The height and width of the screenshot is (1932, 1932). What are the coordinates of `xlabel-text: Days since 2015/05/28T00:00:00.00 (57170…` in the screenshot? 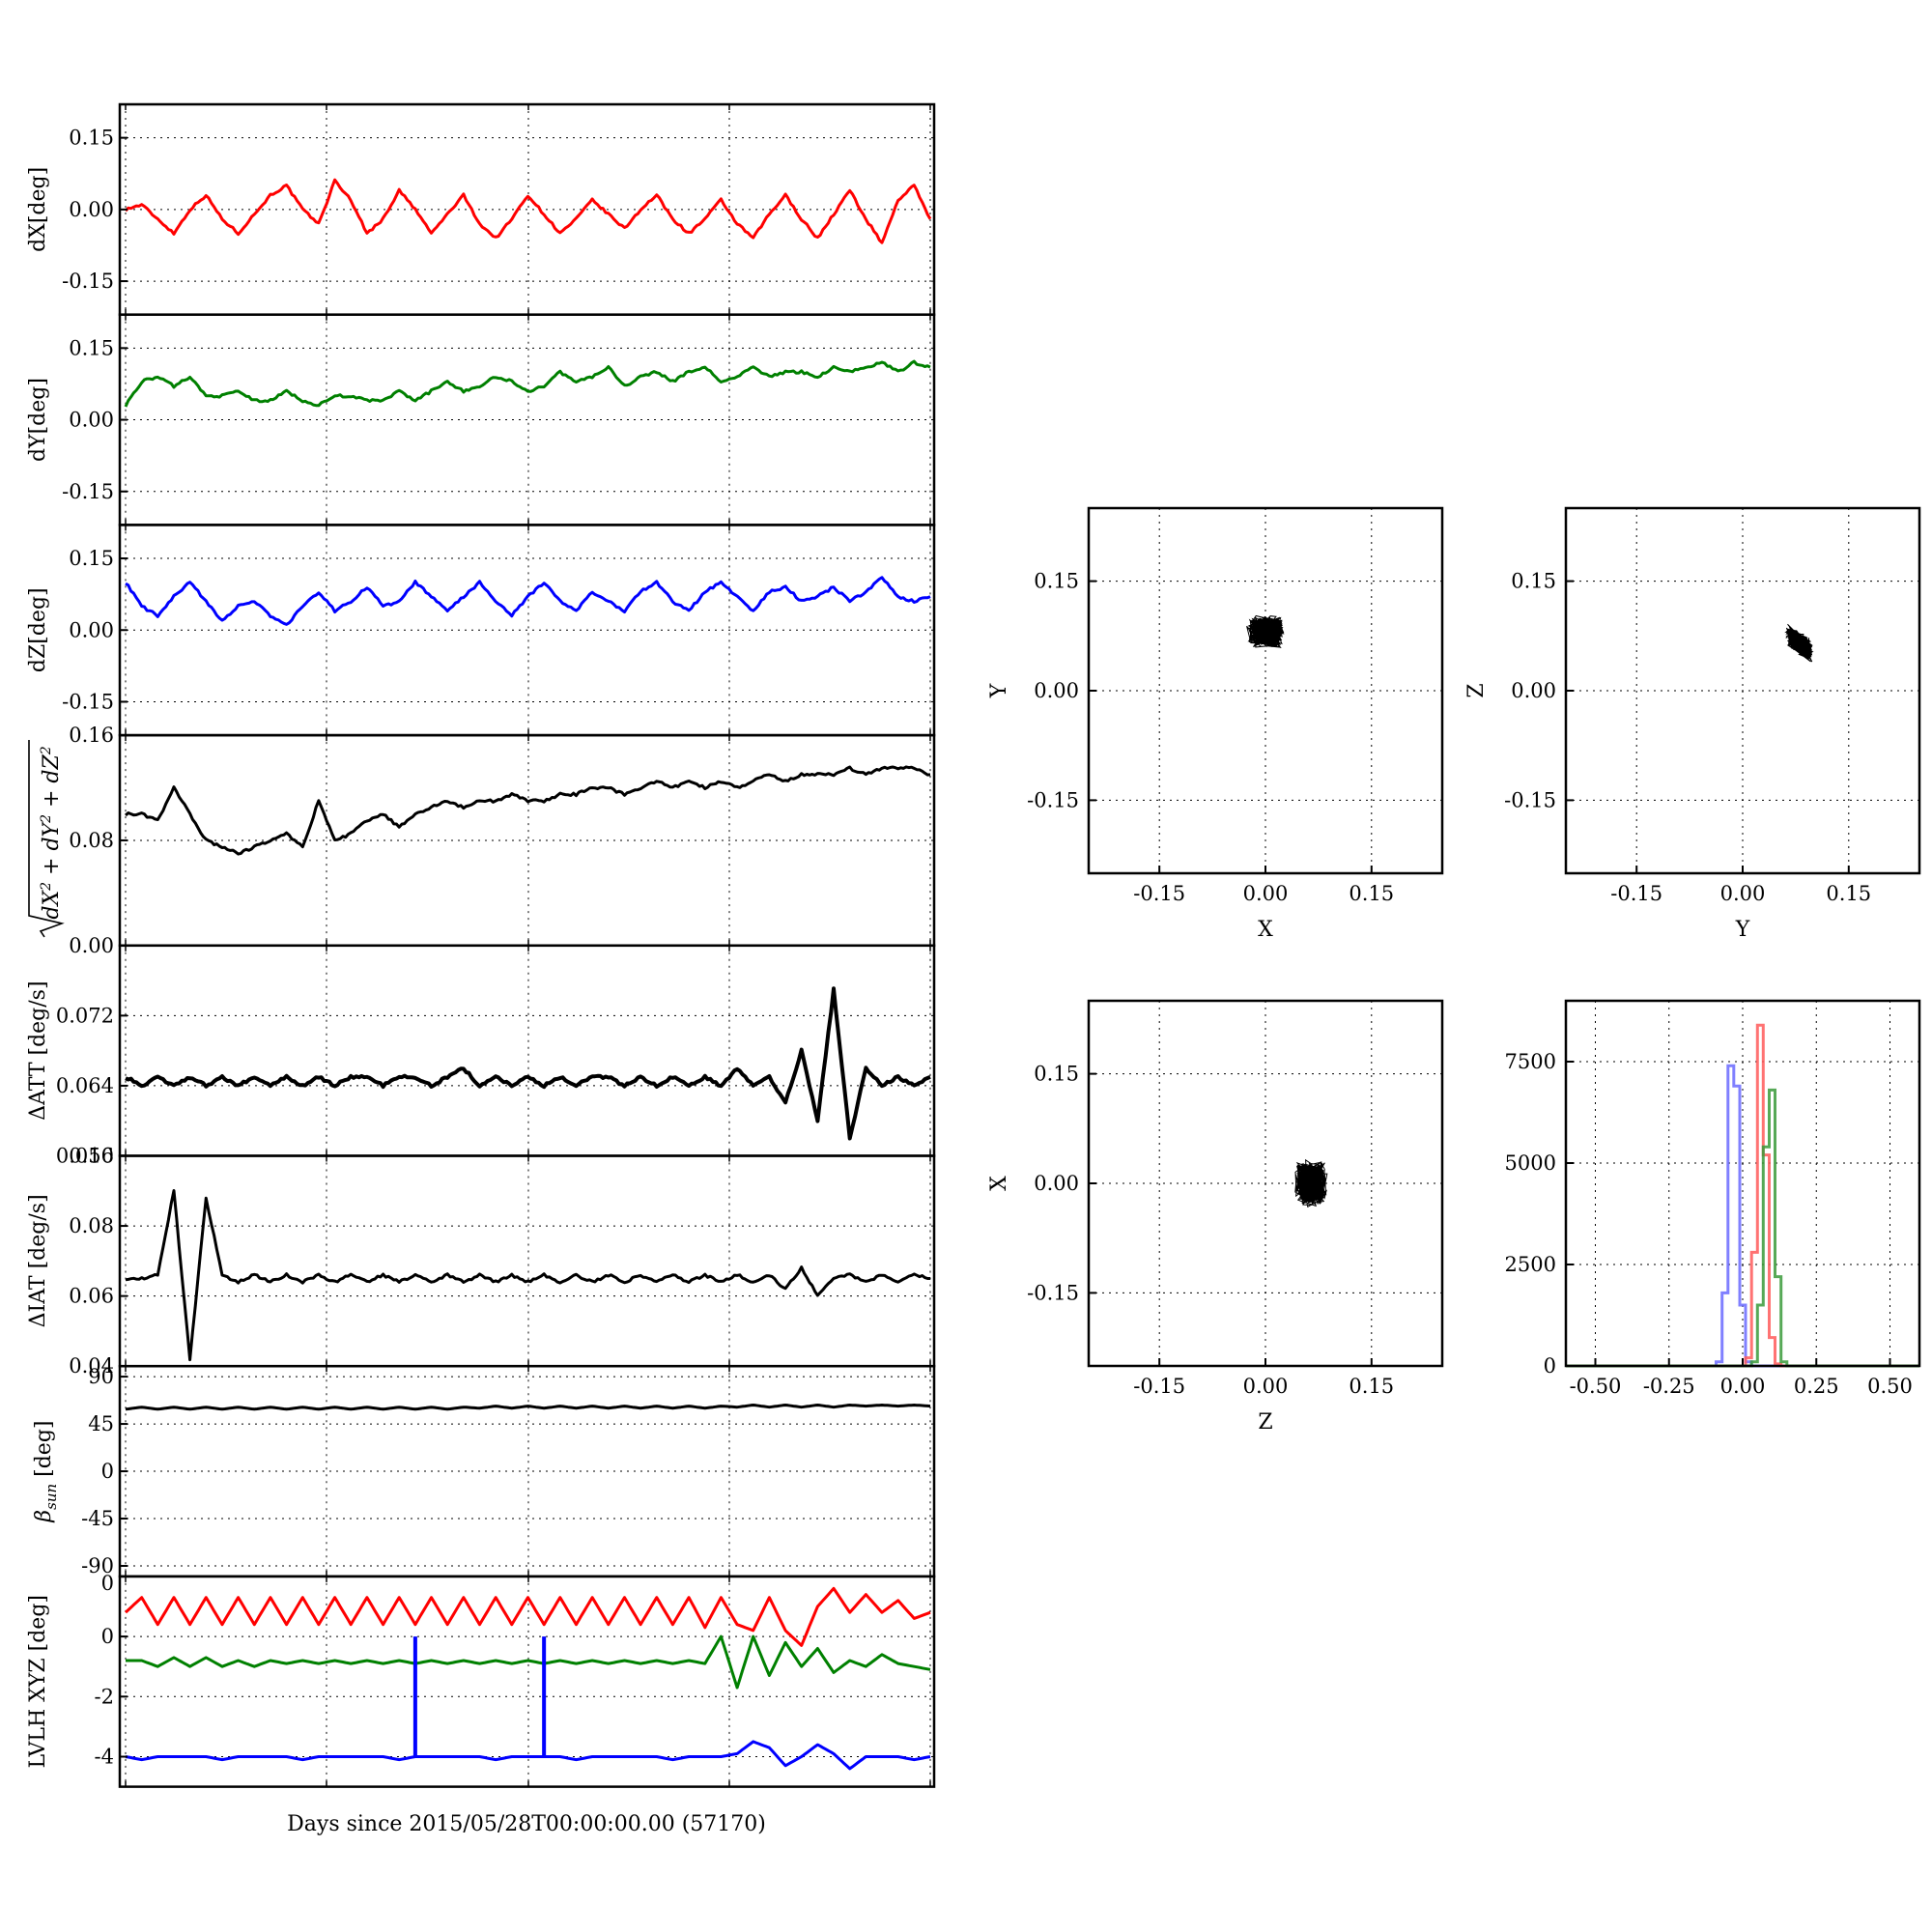 It's located at (526, 1824).